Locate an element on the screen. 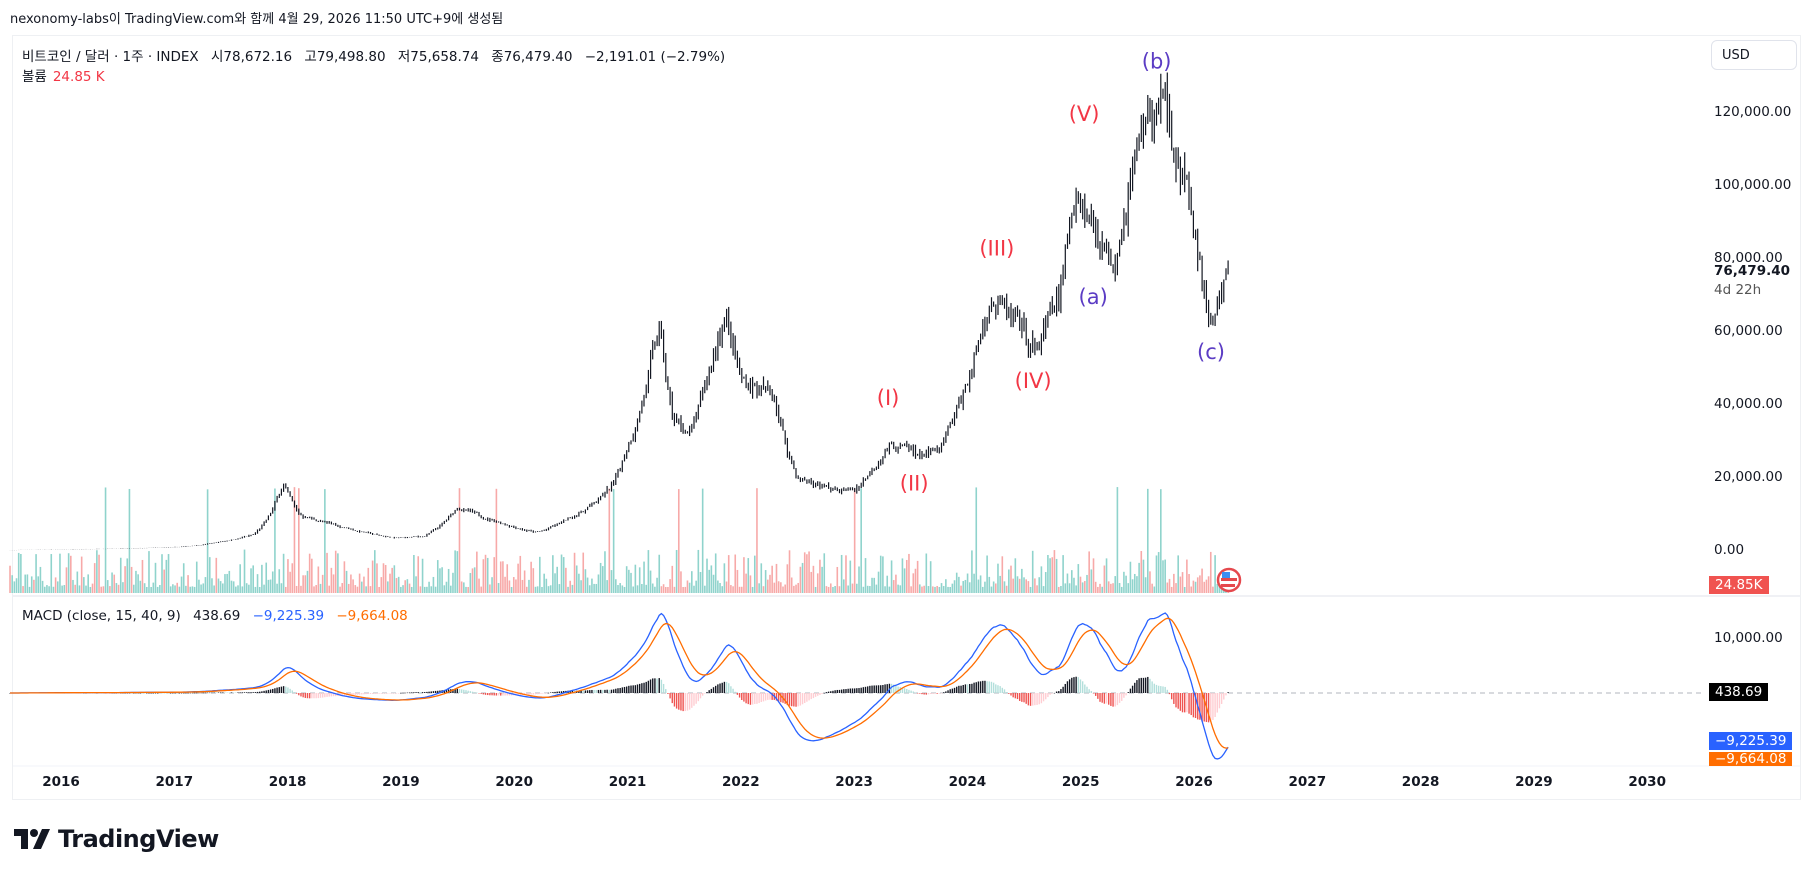 This screenshot has height=877, width=1814. macd-title: MACD (close, 15, 40, 9) is located at coordinates (101, 616).